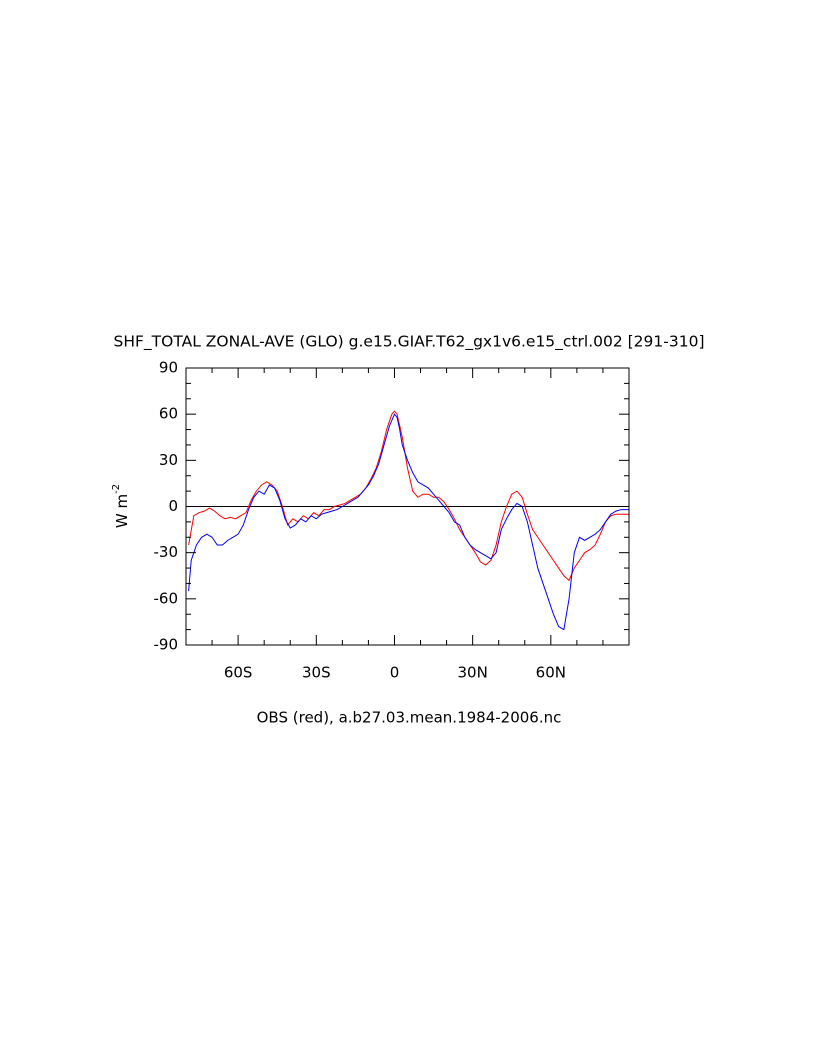 Image resolution: width=818 pixels, height=1055 pixels. I want to click on y-tick-label: 0, so click(173, 506).